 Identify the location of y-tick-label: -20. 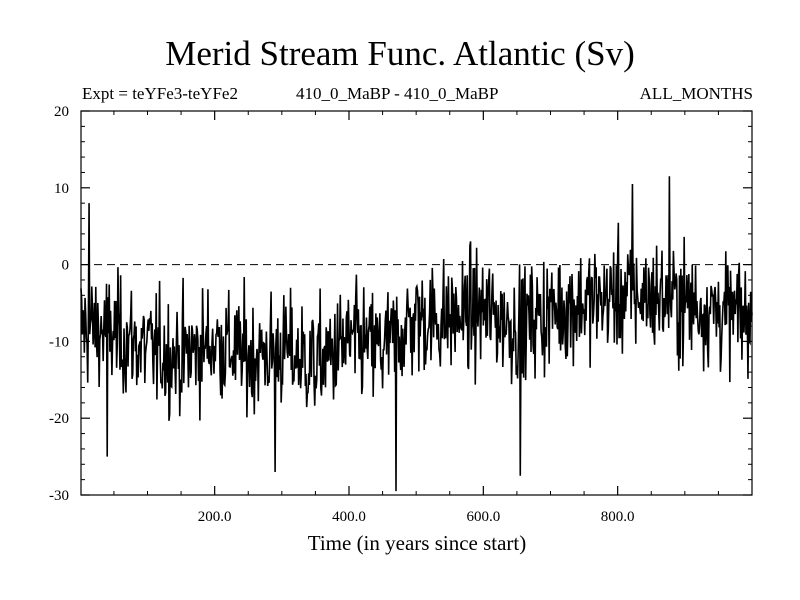
(59, 419).